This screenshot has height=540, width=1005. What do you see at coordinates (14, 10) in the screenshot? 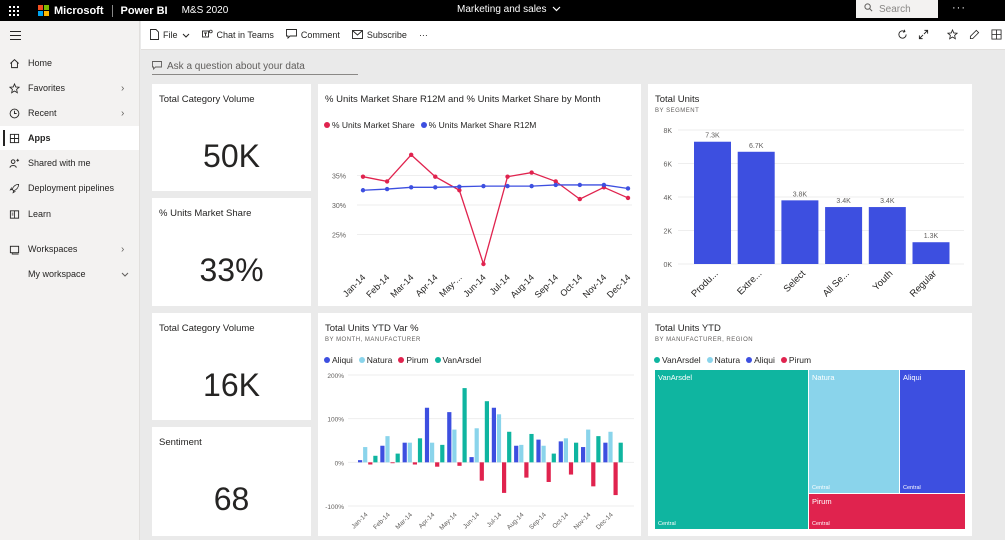
I see `app-launcher-icon` at bounding box center [14, 10].